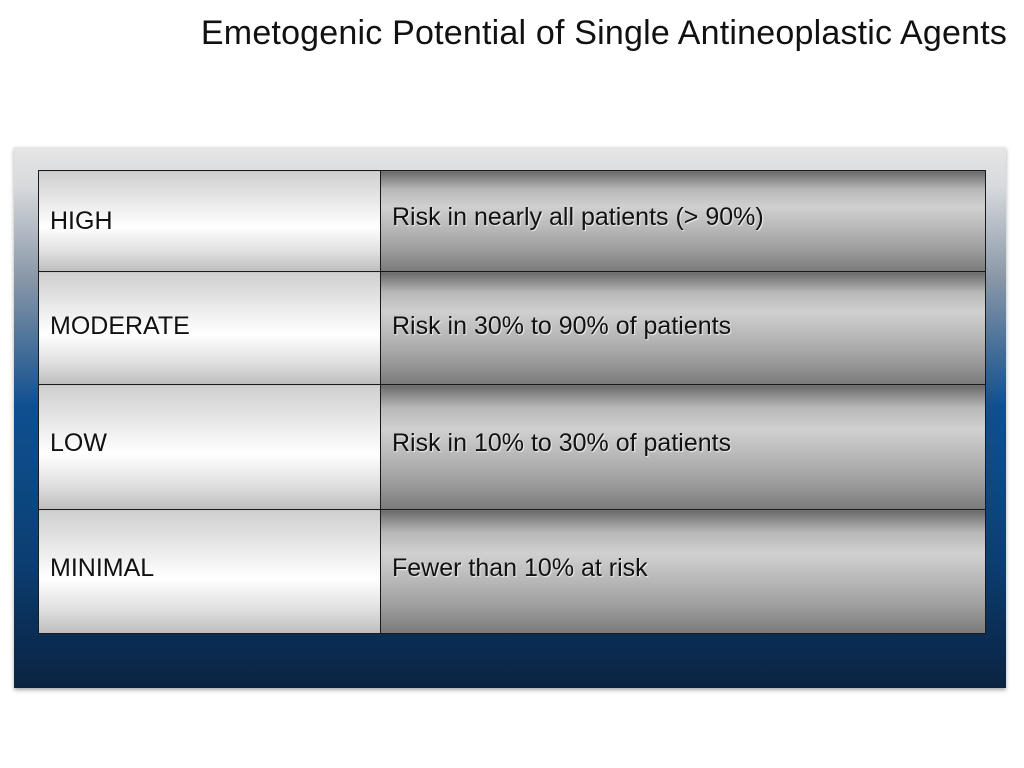  Describe the element at coordinates (562, 443) in the screenshot. I see `risk-description: Risk in 10% to 30% of patients` at that location.